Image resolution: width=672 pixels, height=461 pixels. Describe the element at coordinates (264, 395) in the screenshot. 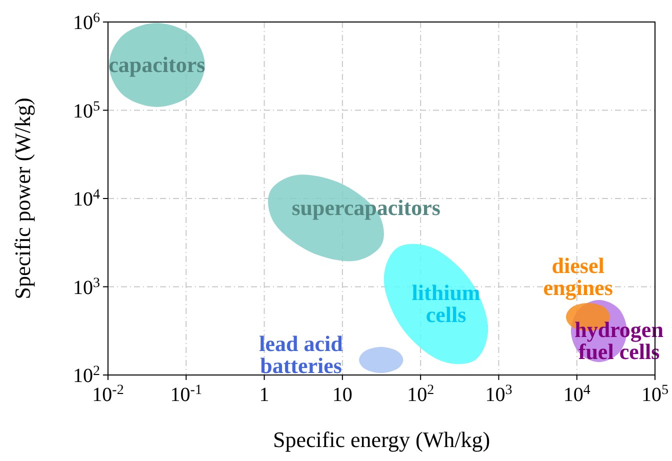

I see `x-tick-label: 1` at that location.